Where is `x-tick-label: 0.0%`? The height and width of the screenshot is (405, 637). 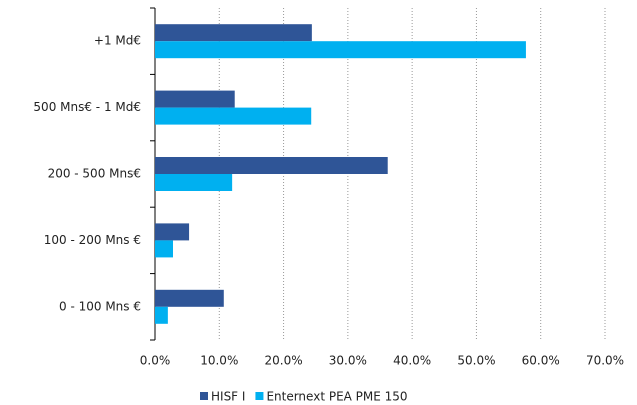
x-tick-label: 0.0% is located at coordinates (155, 361).